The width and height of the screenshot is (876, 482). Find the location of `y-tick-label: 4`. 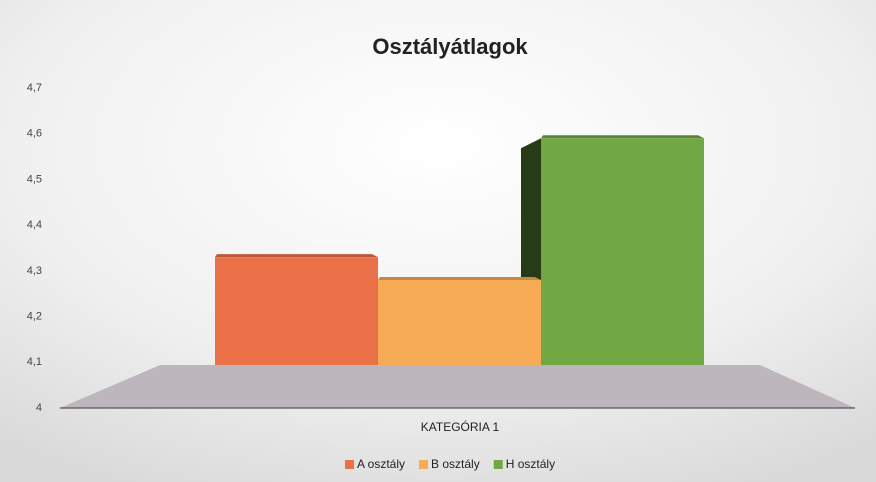

y-tick-label: 4 is located at coordinates (39, 408).